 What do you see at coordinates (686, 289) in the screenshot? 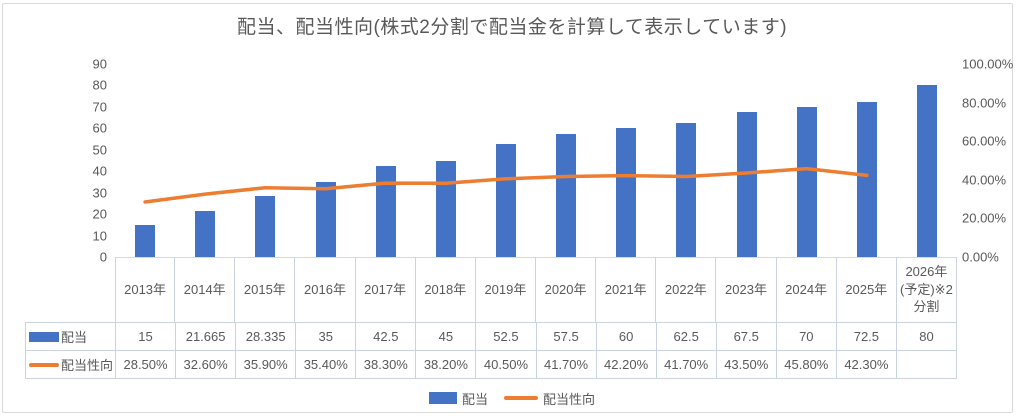
I see `category-cell: 2022年` at bounding box center [686, 289].